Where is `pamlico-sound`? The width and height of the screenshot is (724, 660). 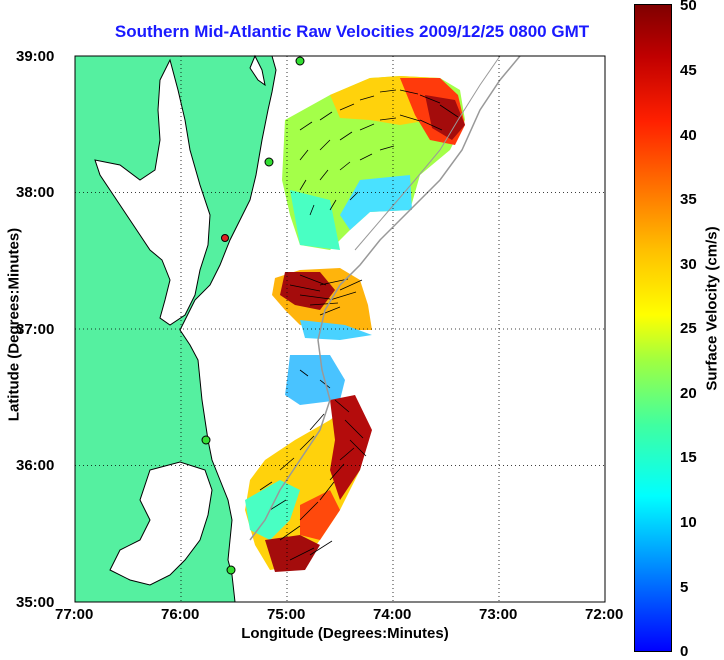 pamlico-sound is located at coordinates (161, 523).